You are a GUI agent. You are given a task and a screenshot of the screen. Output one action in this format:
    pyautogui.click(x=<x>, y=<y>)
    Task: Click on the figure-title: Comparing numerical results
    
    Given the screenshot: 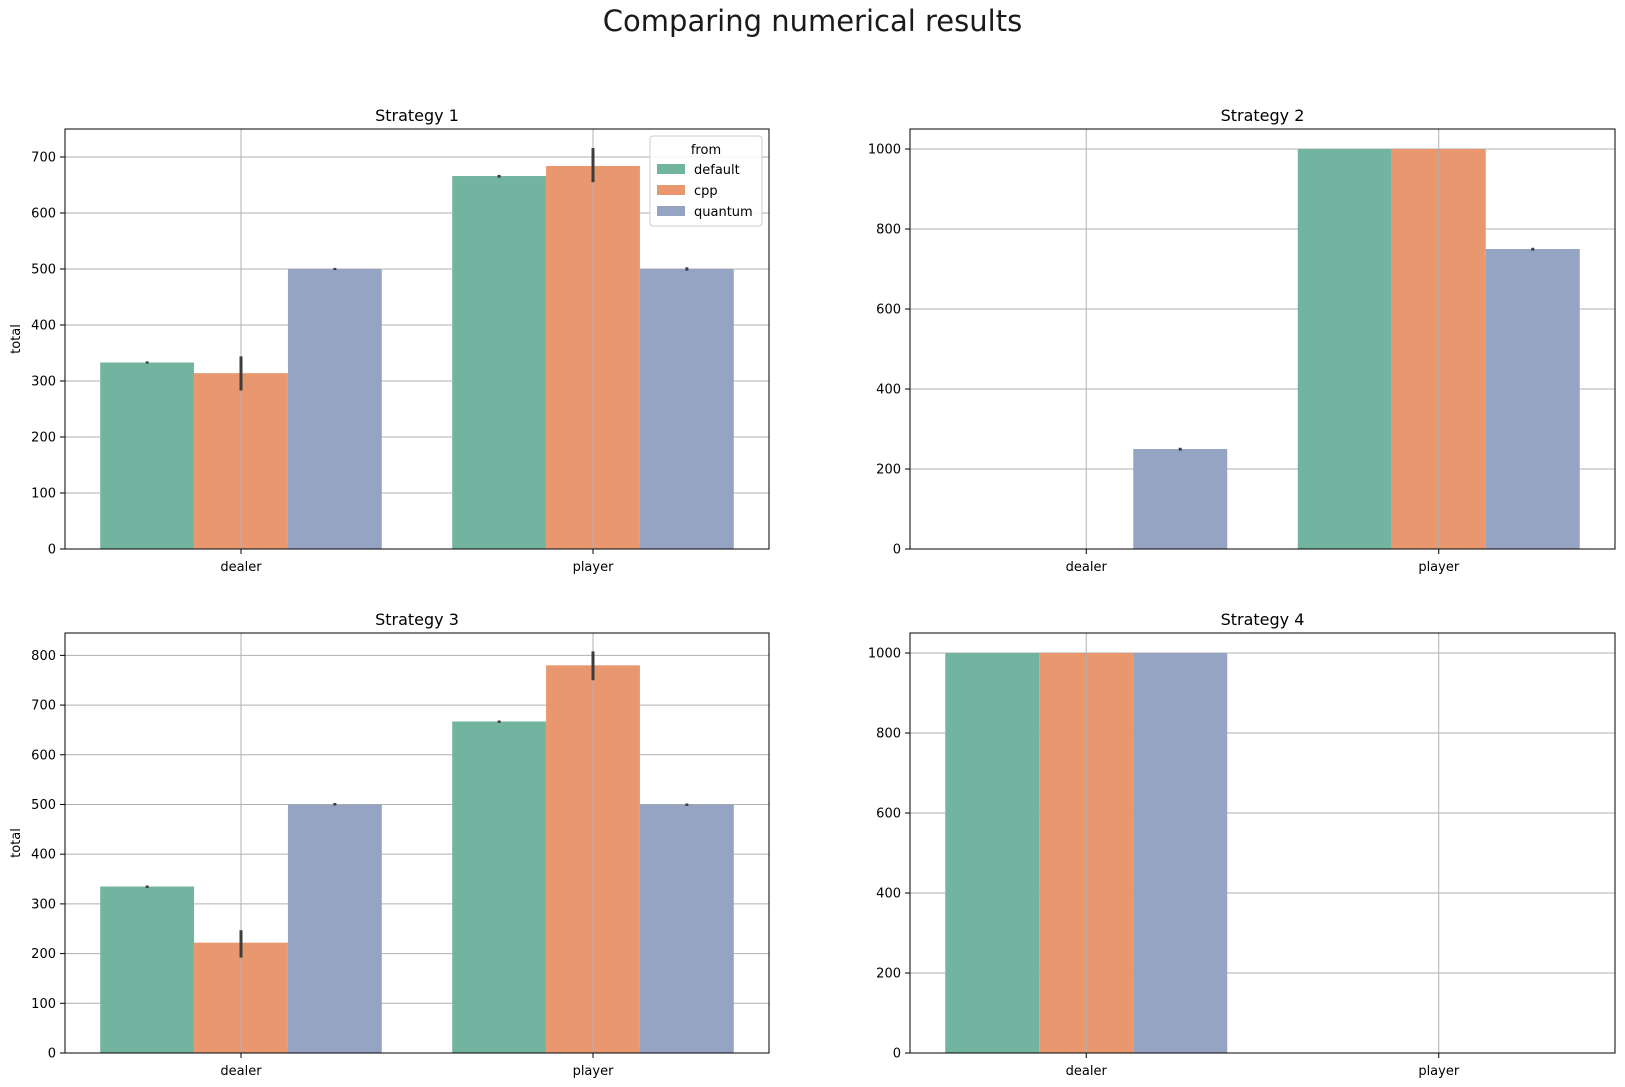 What is the action you would take?
    pyautogui.click(x=812, y=21)
    